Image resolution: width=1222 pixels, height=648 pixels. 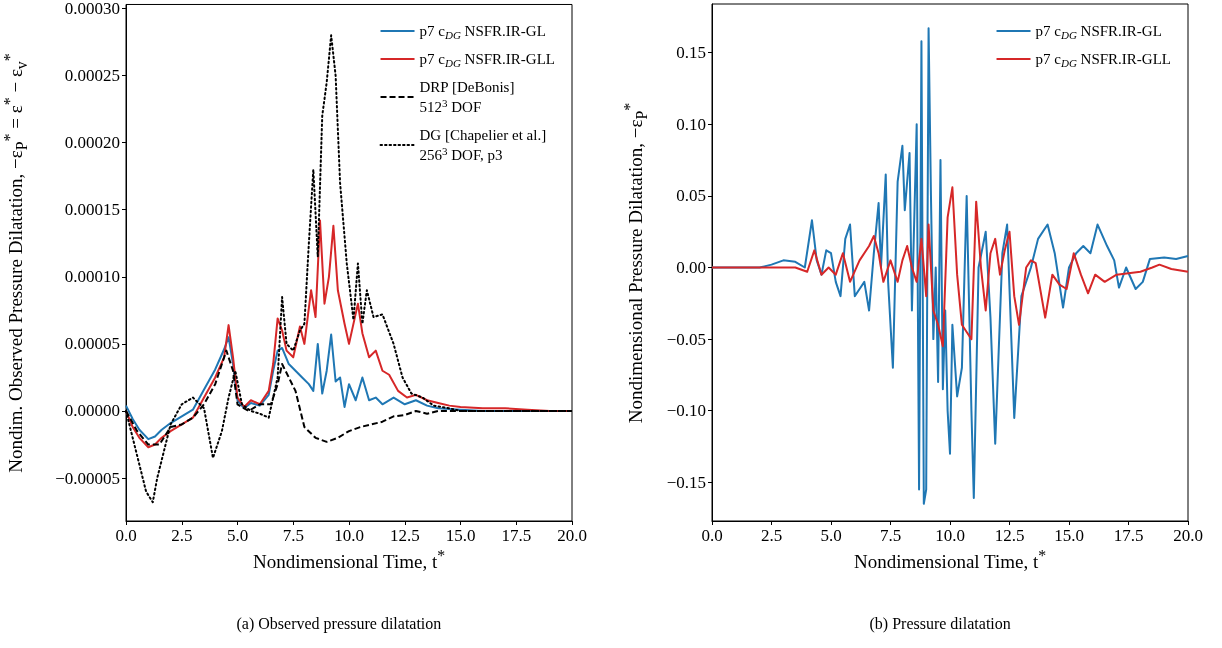 What do you see at coordinates (92, 9) in the screenshot?
I see `y-tick-label: 0.00030` at bounding box center [92, 9].